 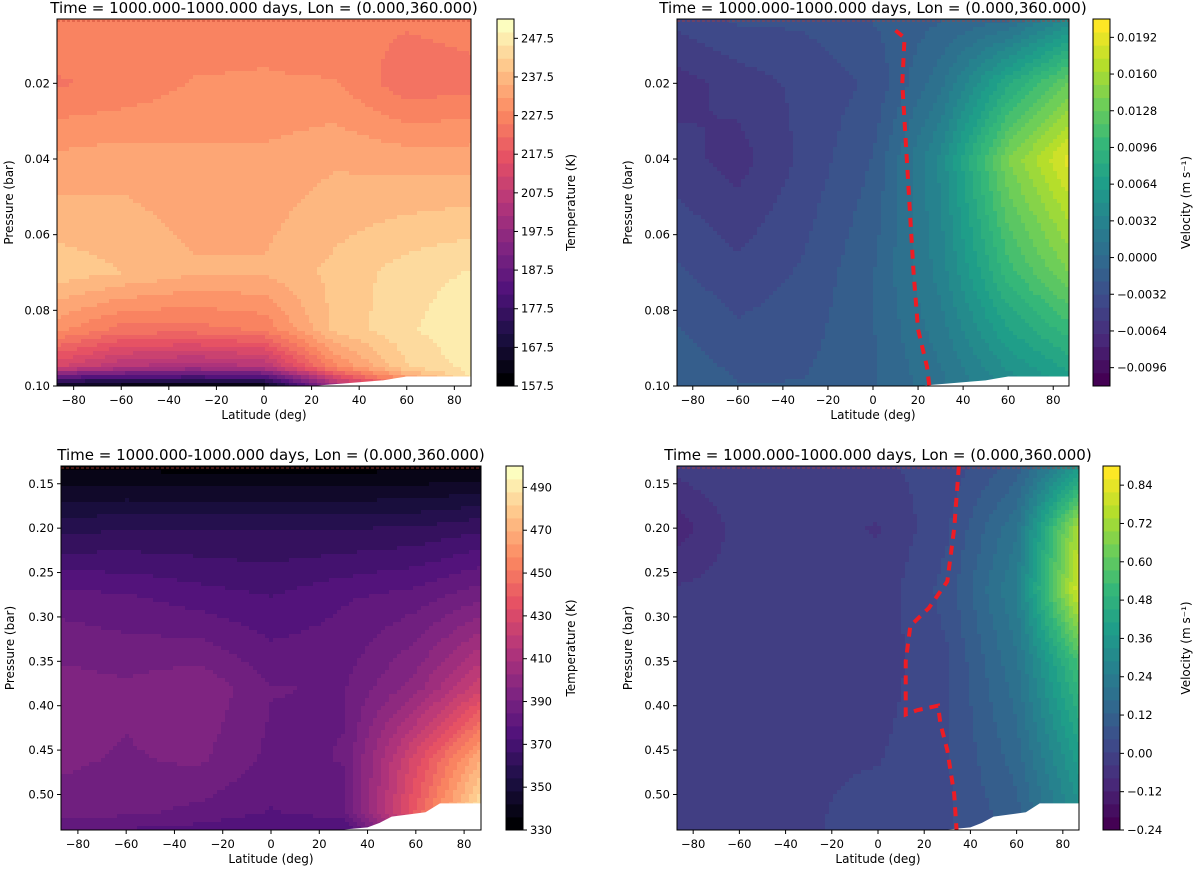 I want to click on colorbar-tick-label: 0.0192, so click(x=1137, y=37).